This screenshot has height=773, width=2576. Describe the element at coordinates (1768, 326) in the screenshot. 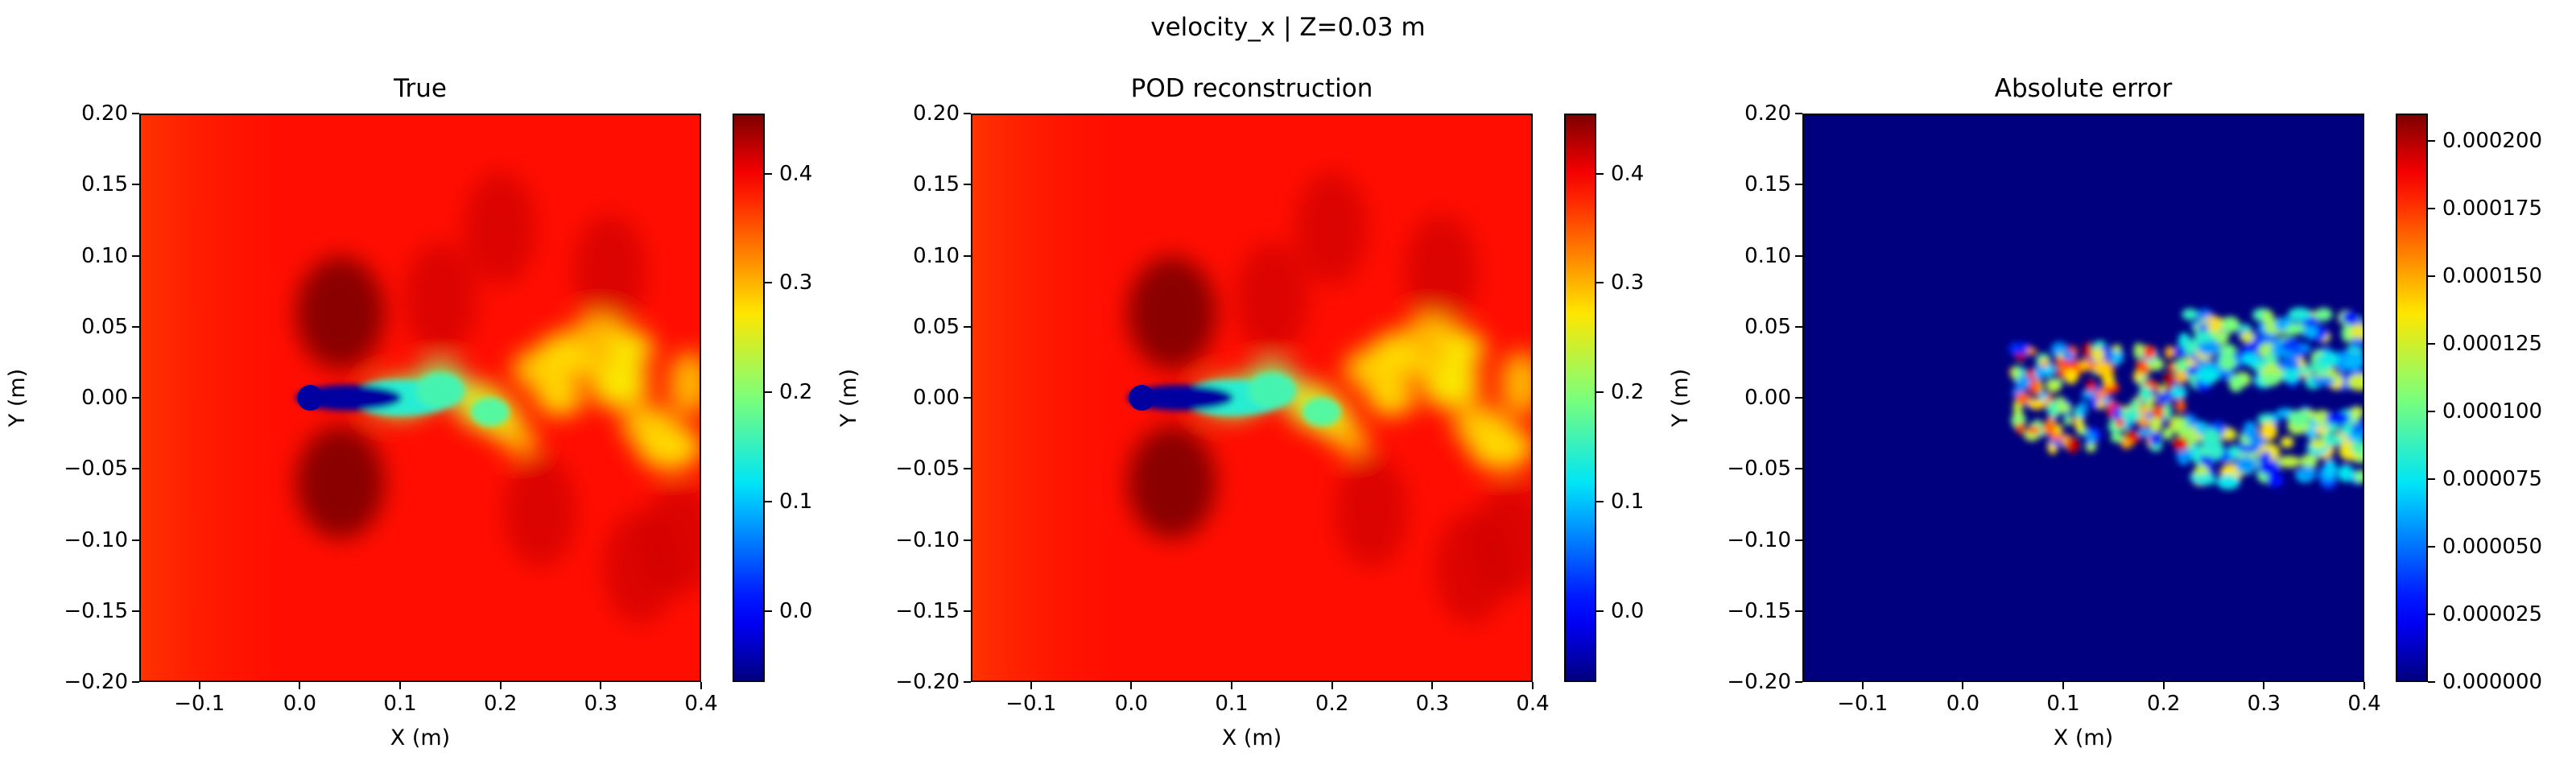

I see `y-tick-label: 0.05` at that location.